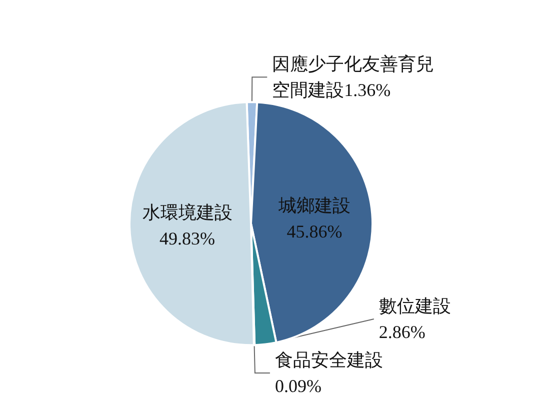 The image size is (533, 408). Describe the element at coordinates (414, 306) in the screenshot. I see `slice-label: 數位建設` at that location.